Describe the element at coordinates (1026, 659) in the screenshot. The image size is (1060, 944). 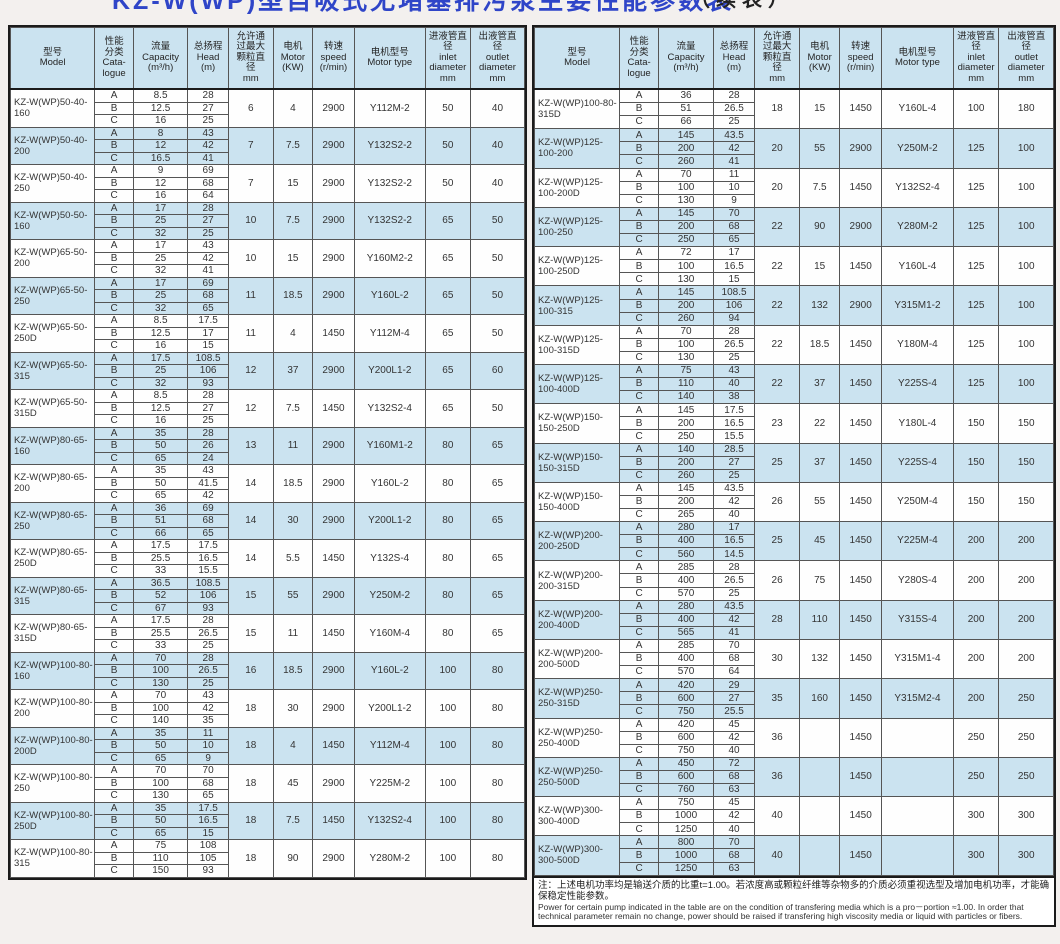
I see `outlet-cell: 200` at that location.